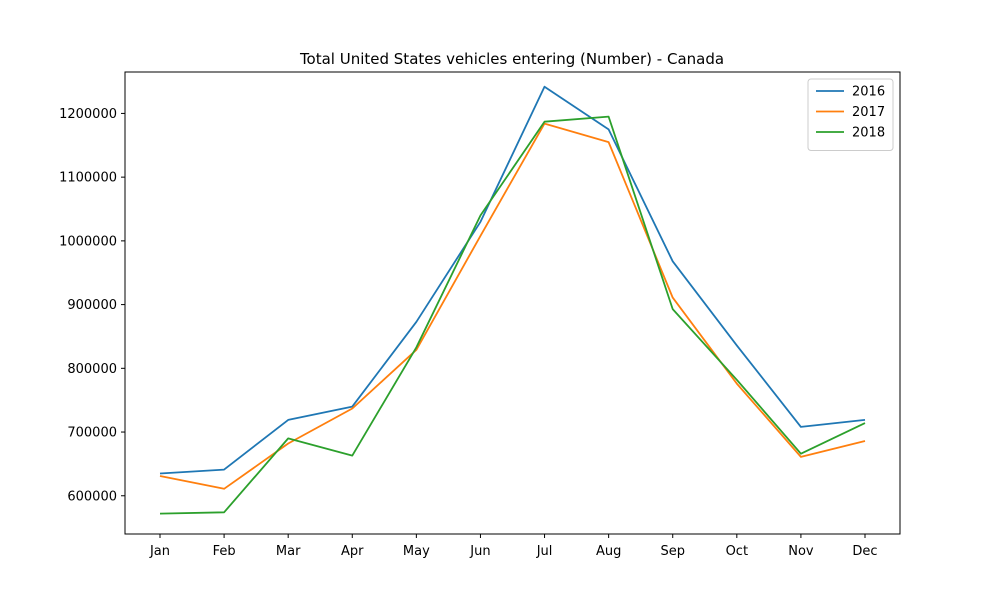 The image size is (1000, 604). I want to click on x-tick-label: May, so click(416, 551).